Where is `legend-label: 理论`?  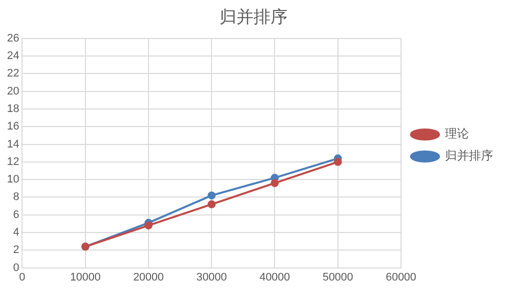
legend-label: 理论 is located at coordinates (457, 133).